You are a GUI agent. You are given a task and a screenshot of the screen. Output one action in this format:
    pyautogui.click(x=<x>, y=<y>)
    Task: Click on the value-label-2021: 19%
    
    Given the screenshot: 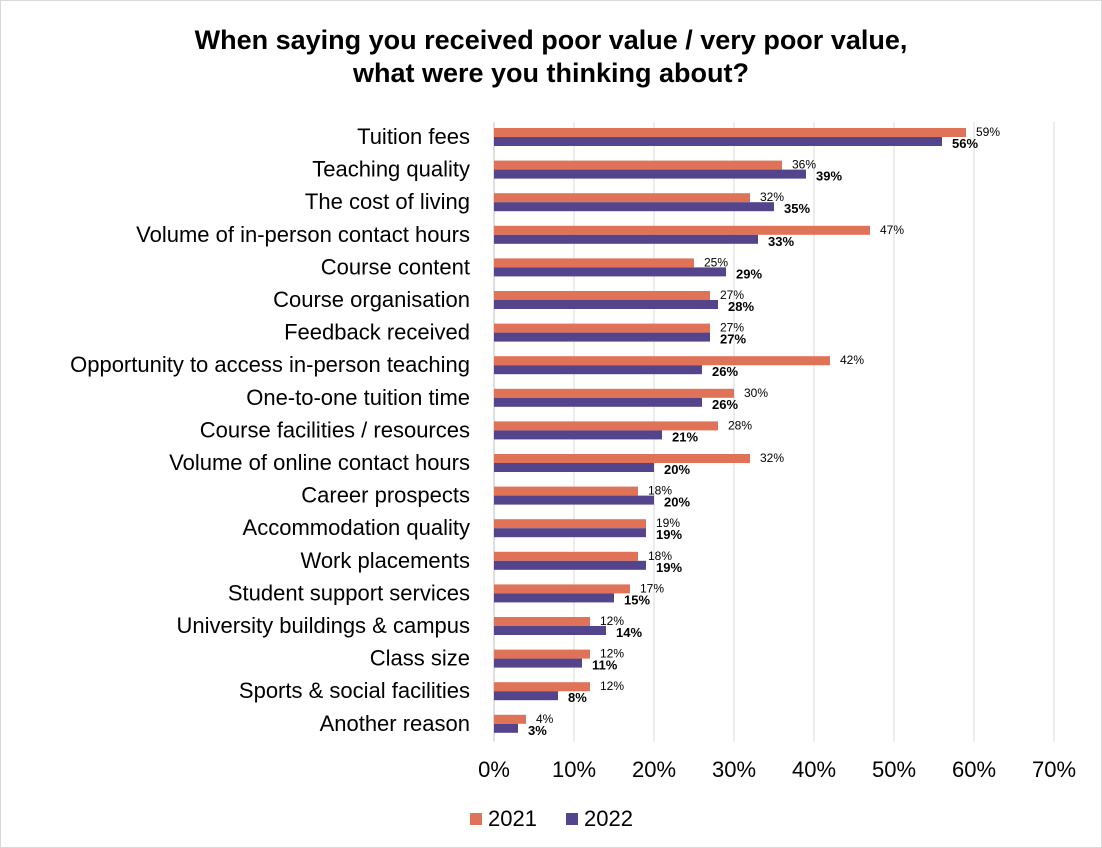 What is the action you would take?
    pyautogui.click(x=668, y=523)
    